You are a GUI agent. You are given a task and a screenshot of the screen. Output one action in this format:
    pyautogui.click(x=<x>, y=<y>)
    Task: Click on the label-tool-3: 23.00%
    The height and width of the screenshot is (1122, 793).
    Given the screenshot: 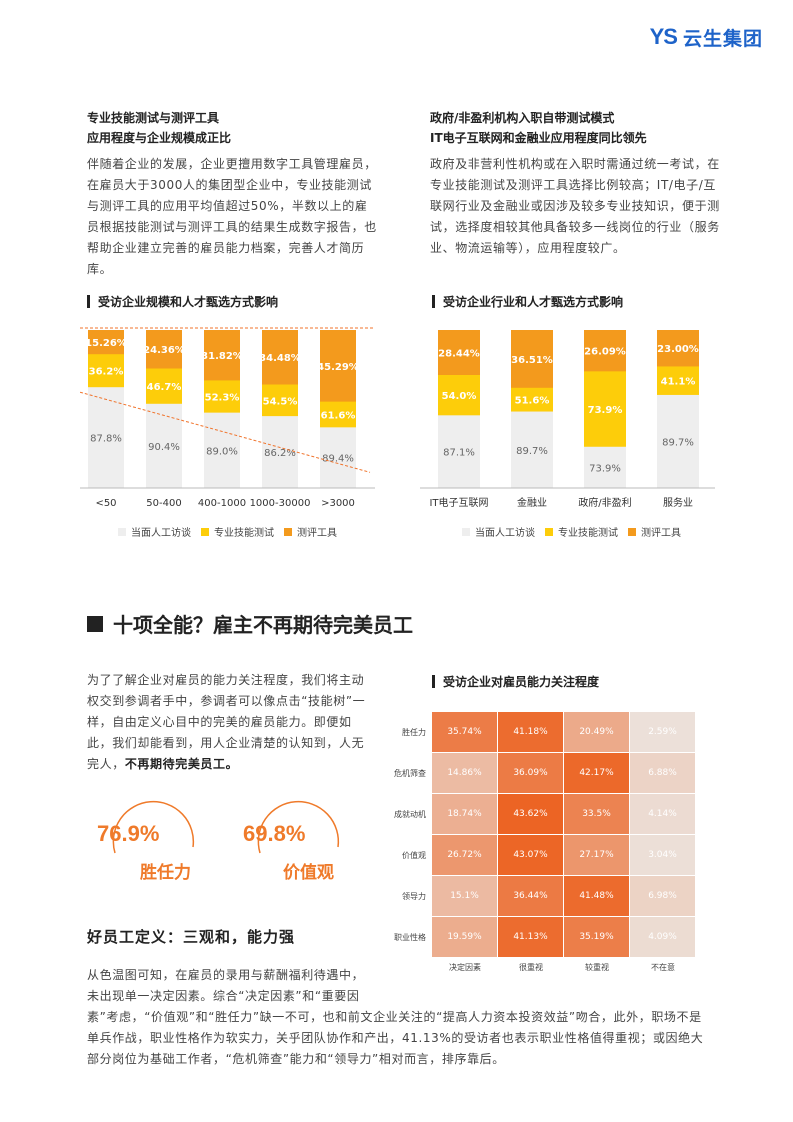 What is the action you would take?
    pyautogui.click(x=678, y=349)
    